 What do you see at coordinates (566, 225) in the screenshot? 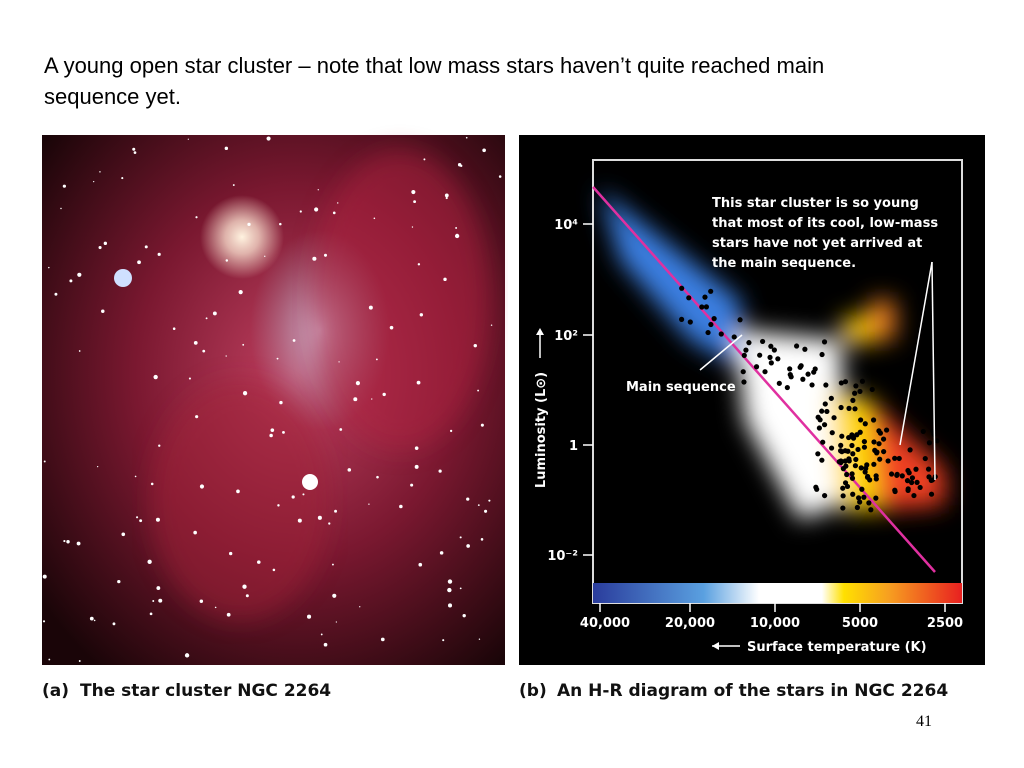
I see `y-tick-label: 10⁴` at bounding box center [566, 225].